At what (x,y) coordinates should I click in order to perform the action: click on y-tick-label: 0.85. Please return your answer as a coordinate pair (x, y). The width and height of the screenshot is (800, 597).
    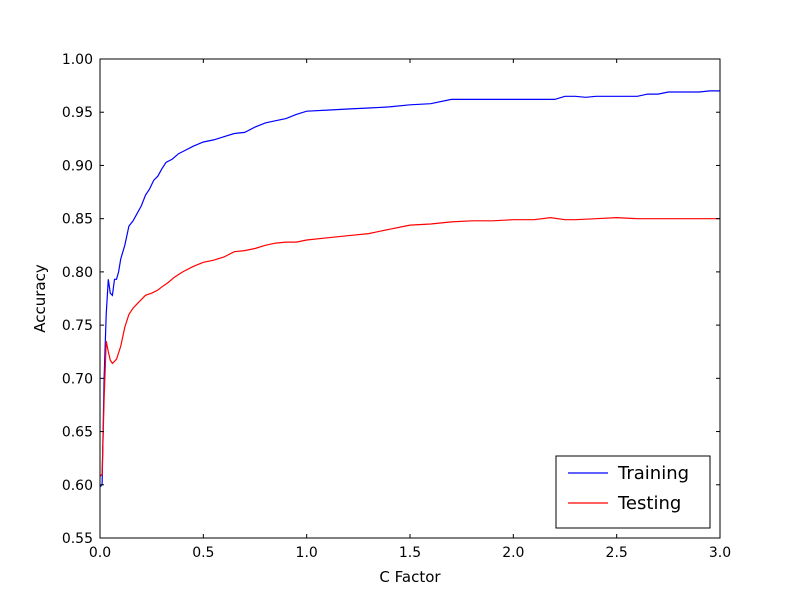
    Looking at the image, I should click on (77, 220).